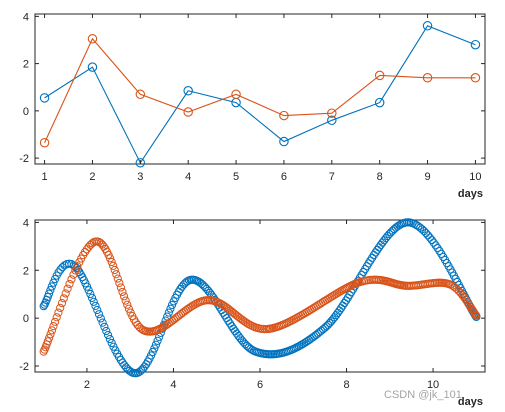 This screenshot has height=412, width=505. What do you see at coordinates (470, 194) in the screenshot?
I see `top-x-axis-label: days` at bounding box center [470, 194].